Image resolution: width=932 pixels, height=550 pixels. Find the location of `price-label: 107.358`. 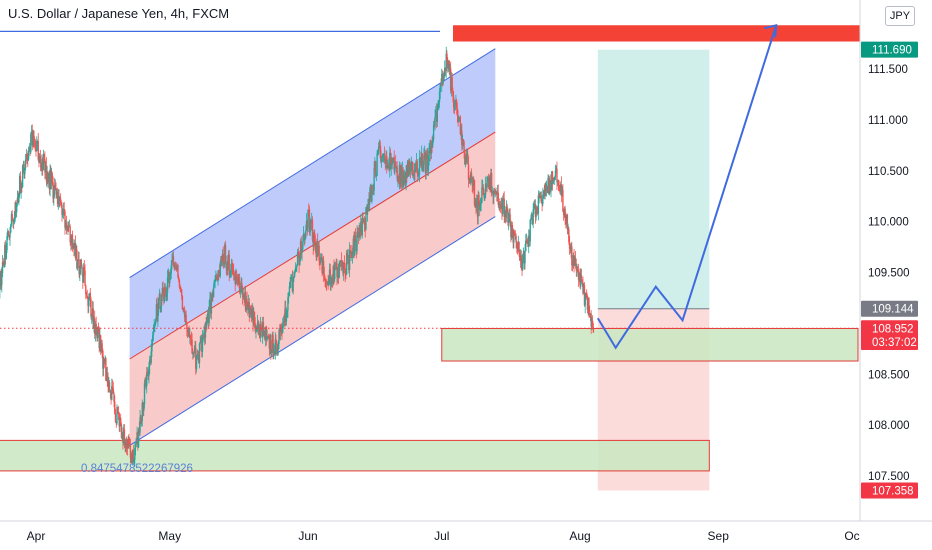

price-label: 107.358 is located at coordinates (889, 490).